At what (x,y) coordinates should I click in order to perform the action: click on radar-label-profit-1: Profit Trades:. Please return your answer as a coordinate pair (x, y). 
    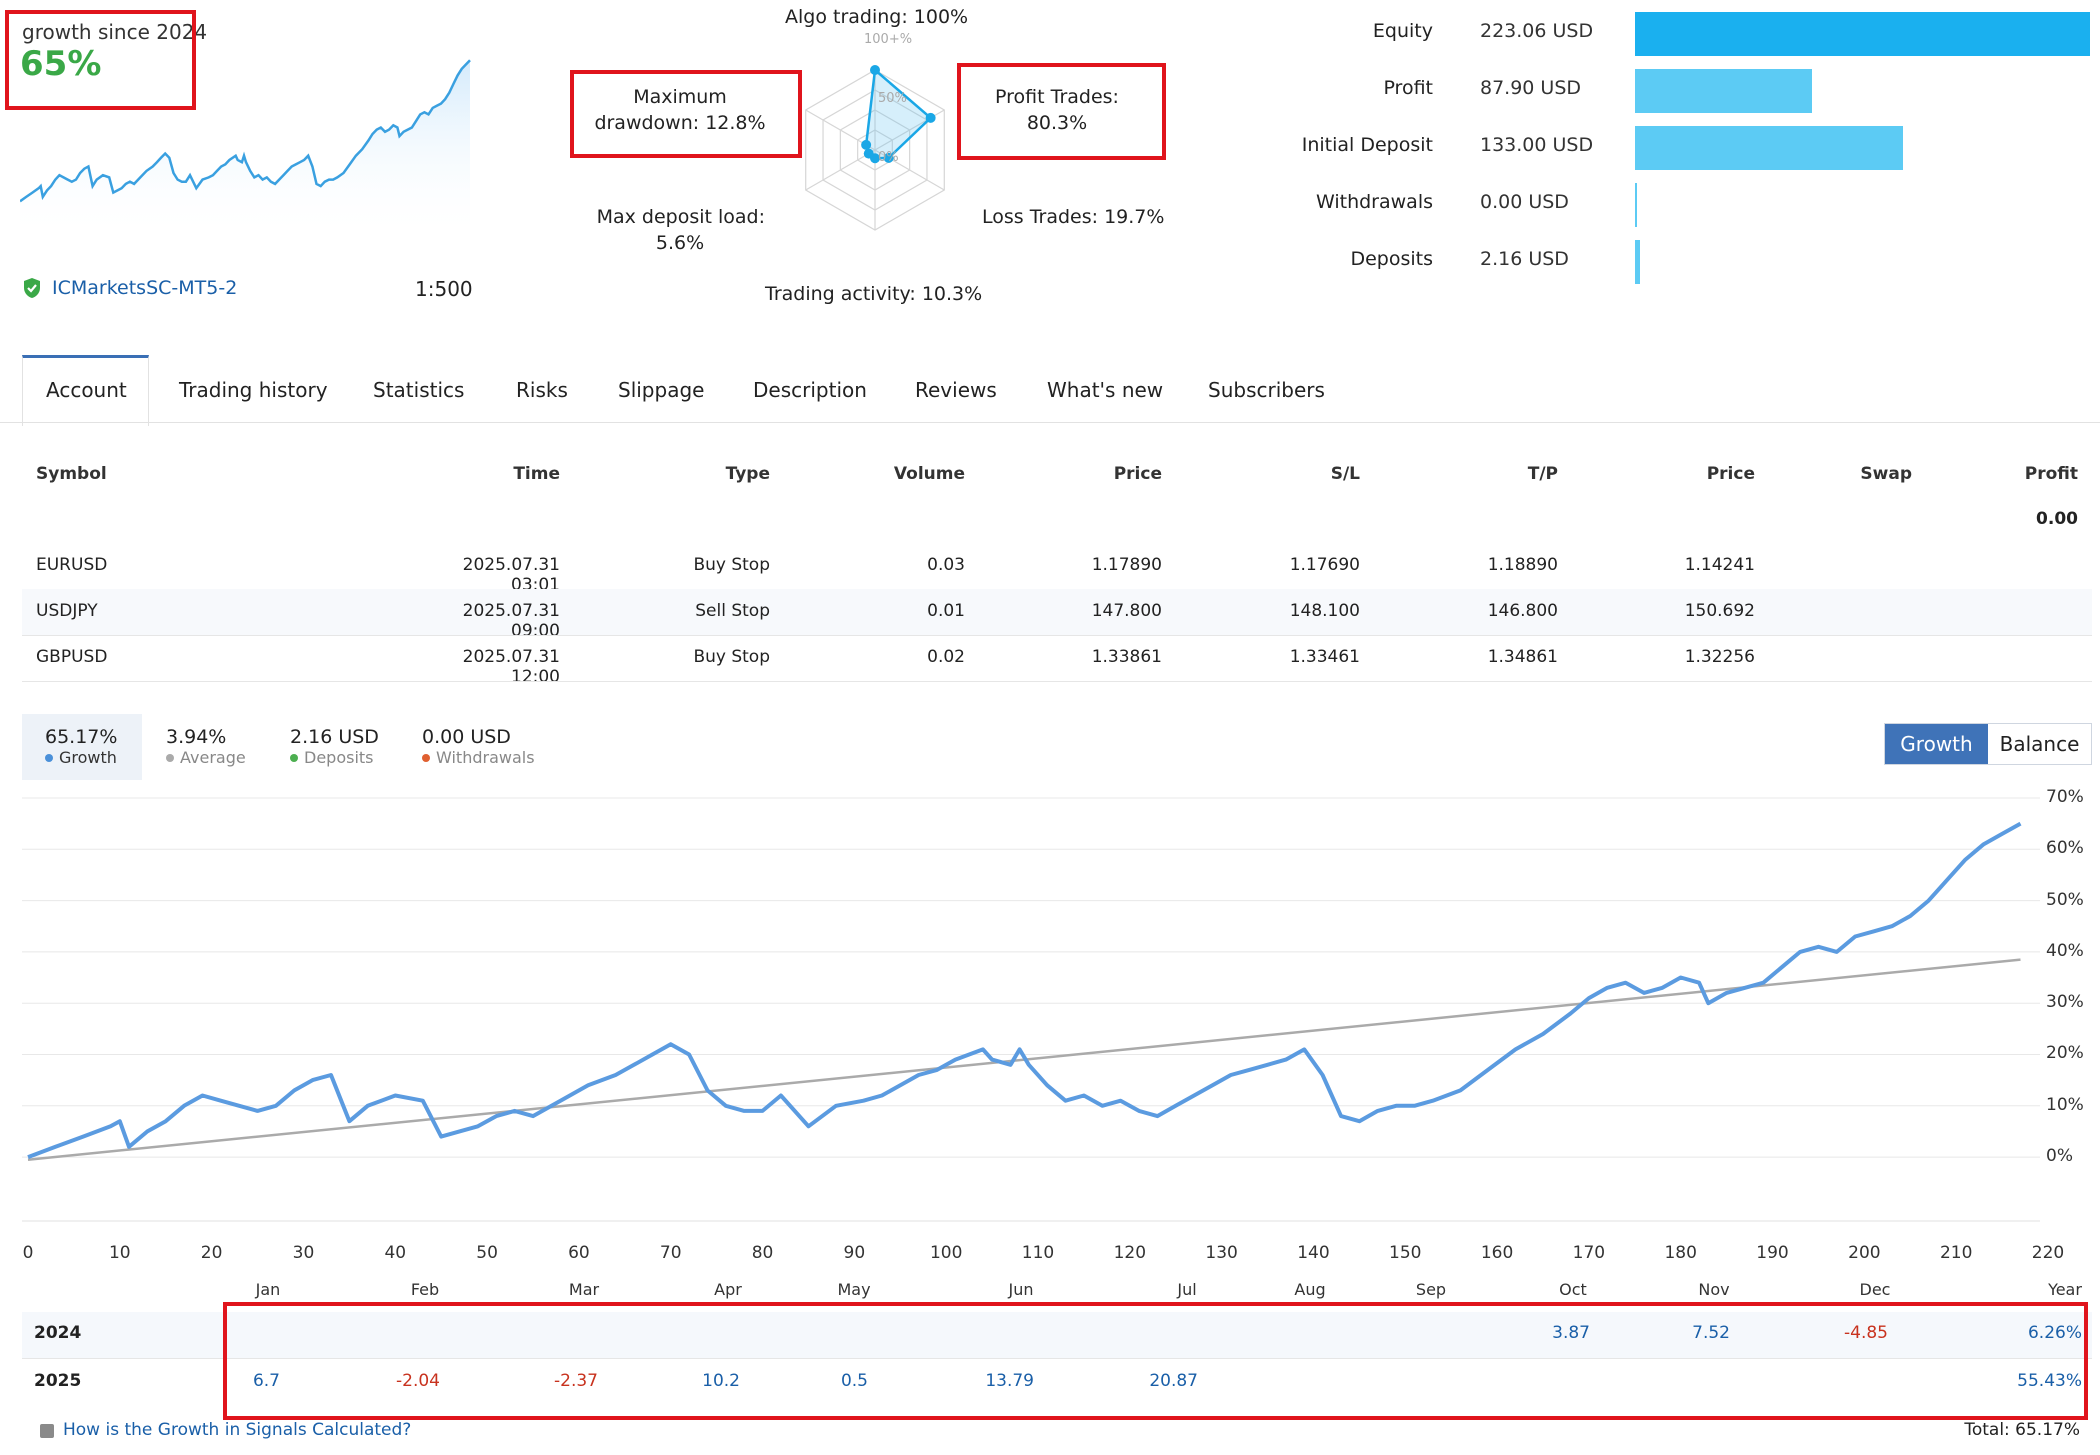
    Looking at the image, I should click on (1057, 97).